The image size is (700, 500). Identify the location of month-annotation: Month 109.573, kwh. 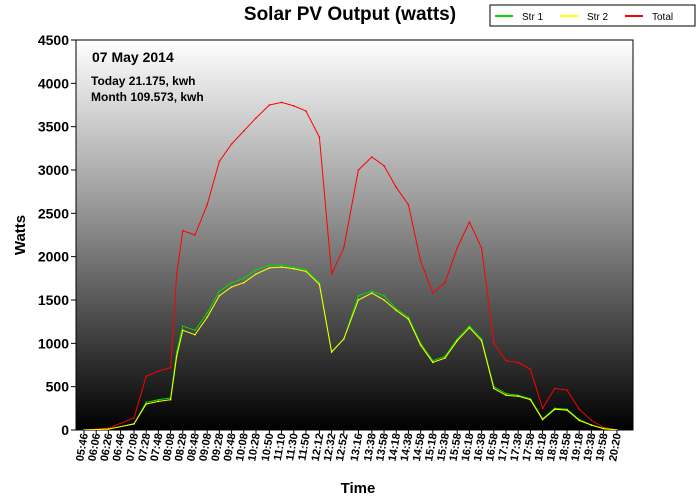
(147, 97).